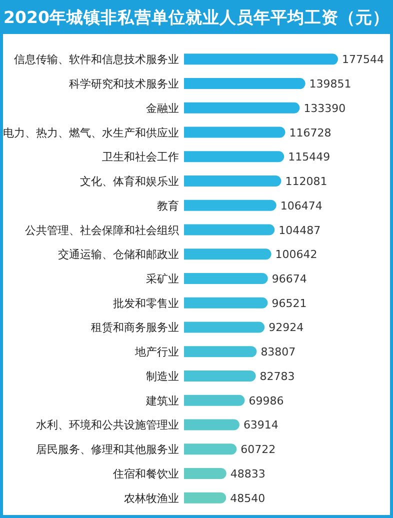 The image size is (393, 518). I want to click on y-tick-label: 信息传输、软件和信息技术服务业, so click(96, 59).